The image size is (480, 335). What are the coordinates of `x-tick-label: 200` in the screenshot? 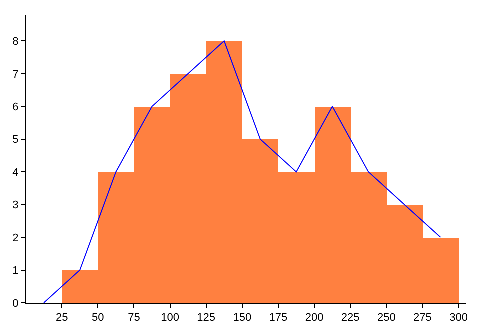 It's located at (314, 318).